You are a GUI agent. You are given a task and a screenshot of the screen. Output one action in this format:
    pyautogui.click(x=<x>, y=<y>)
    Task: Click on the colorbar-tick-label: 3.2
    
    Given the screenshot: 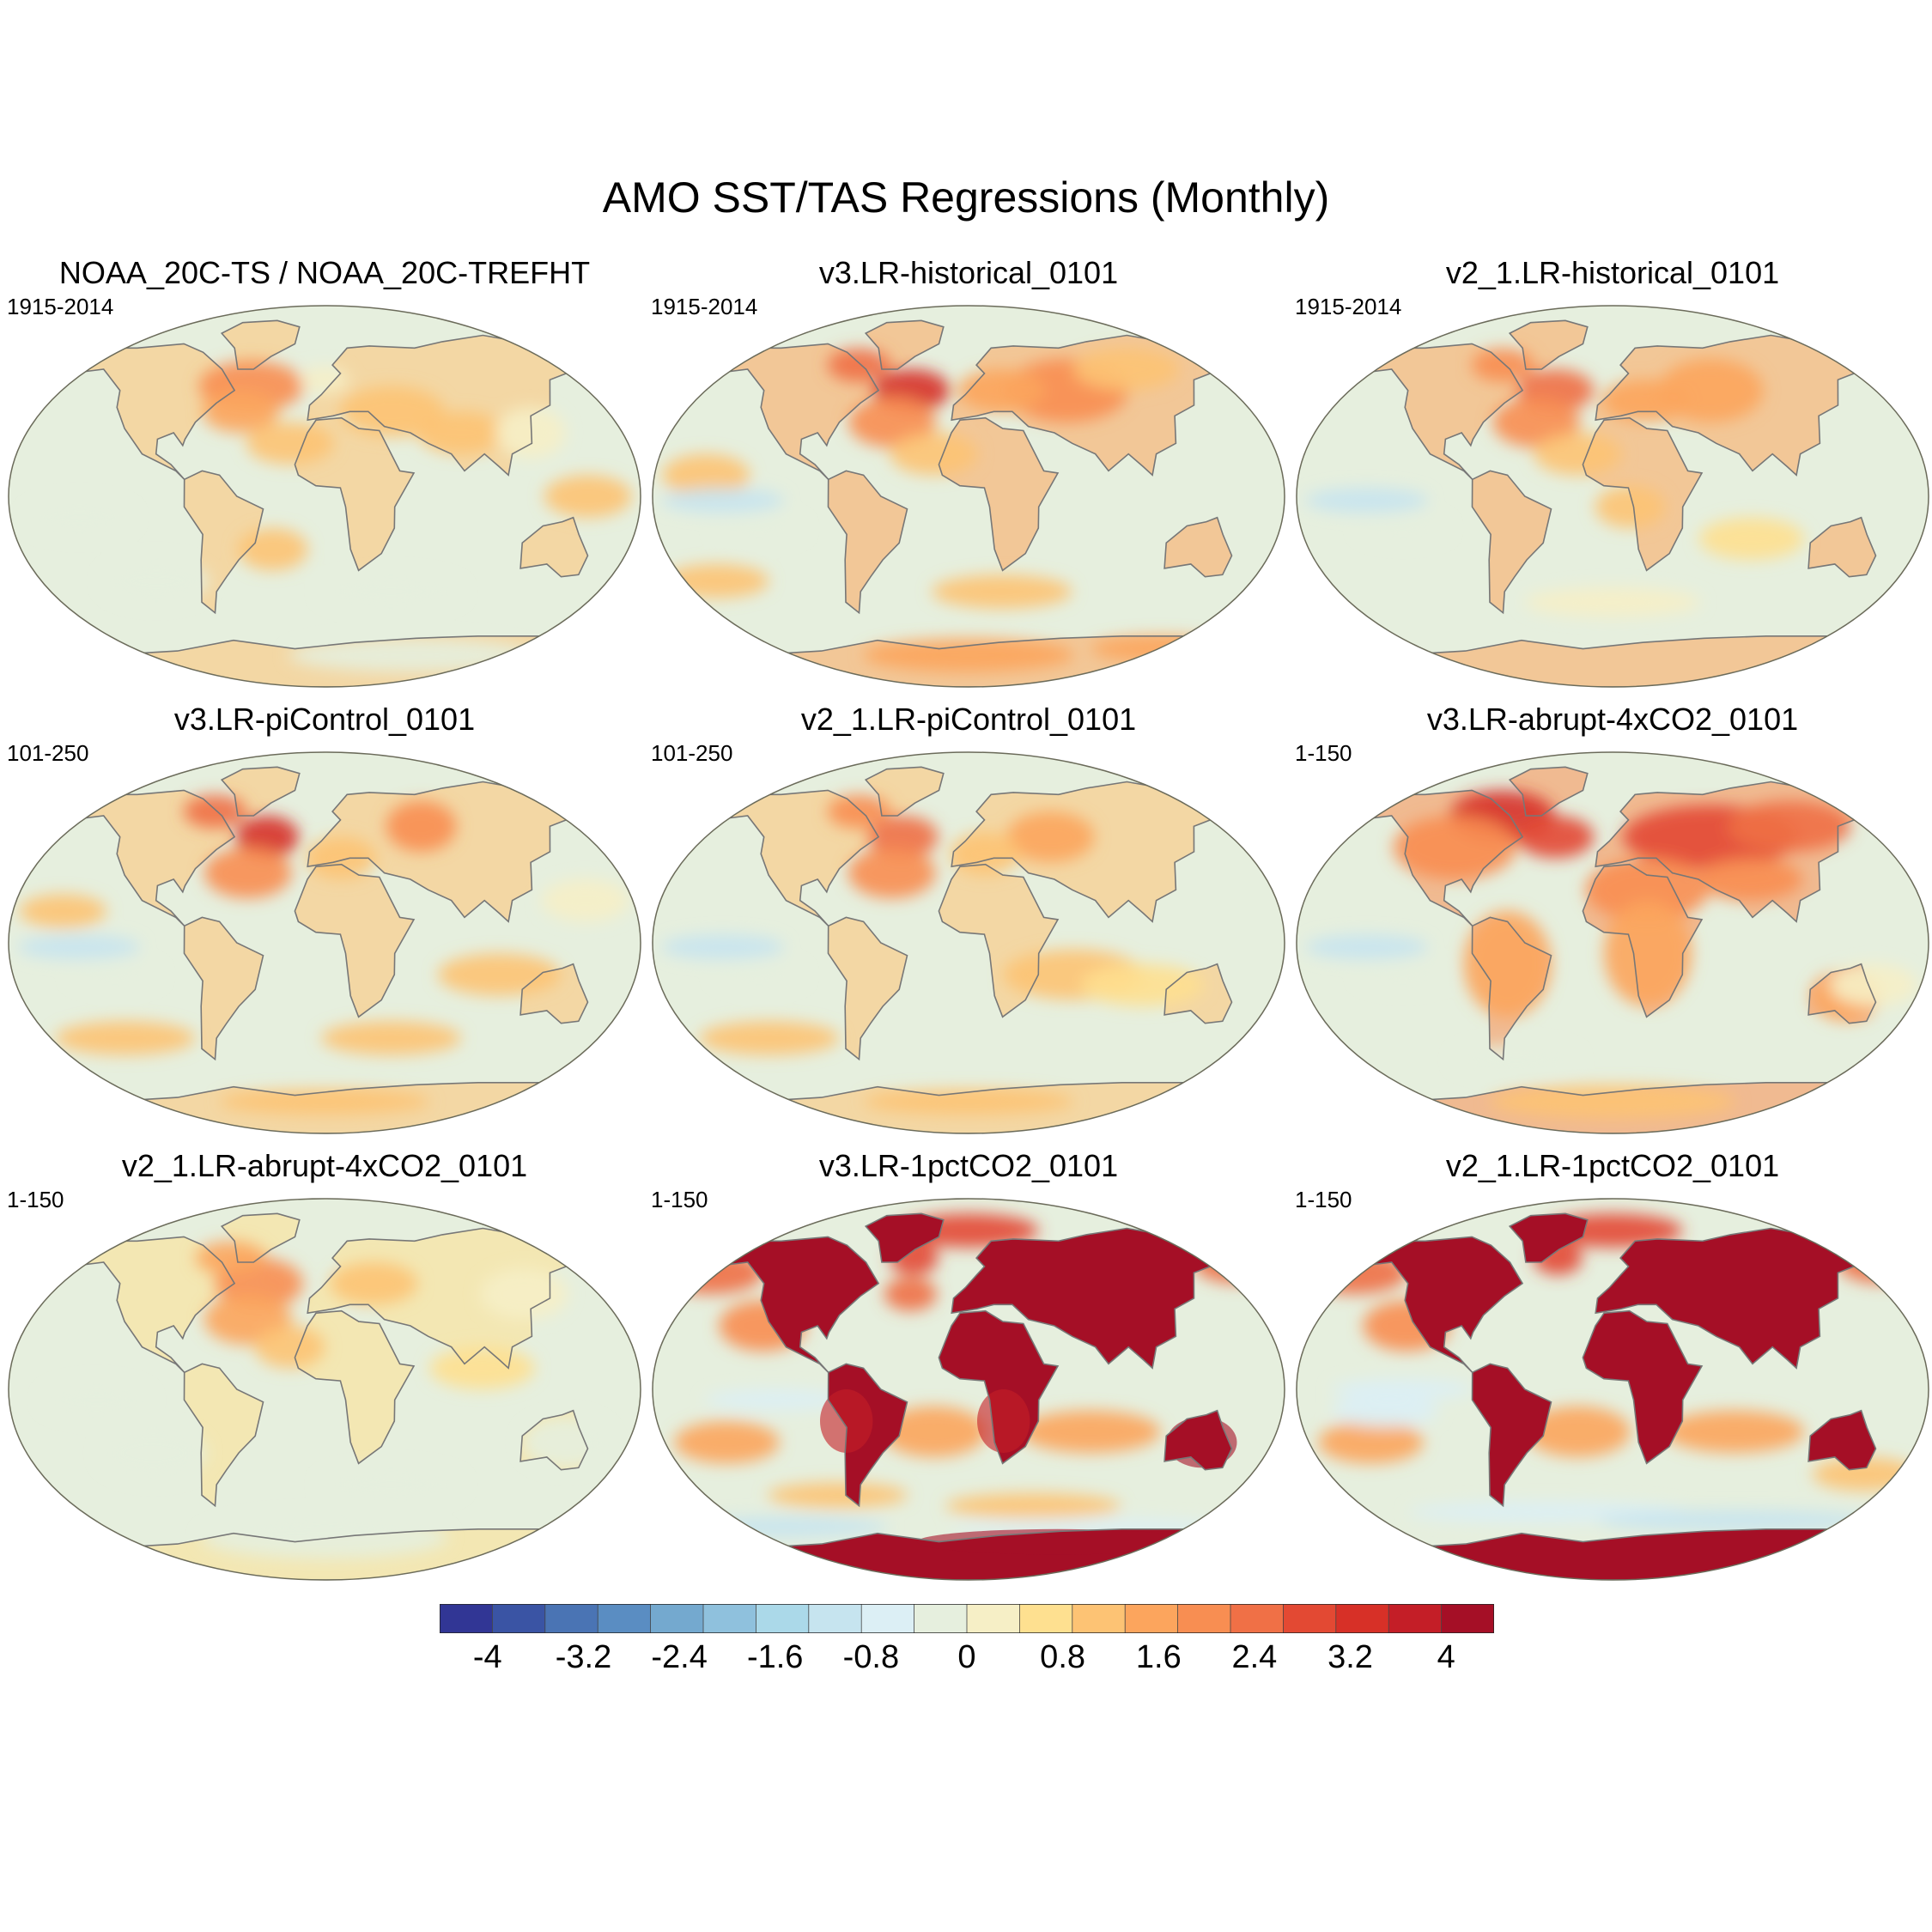 What is the action you would take?
    pyautogui.click(x=1350, y=1657)
    